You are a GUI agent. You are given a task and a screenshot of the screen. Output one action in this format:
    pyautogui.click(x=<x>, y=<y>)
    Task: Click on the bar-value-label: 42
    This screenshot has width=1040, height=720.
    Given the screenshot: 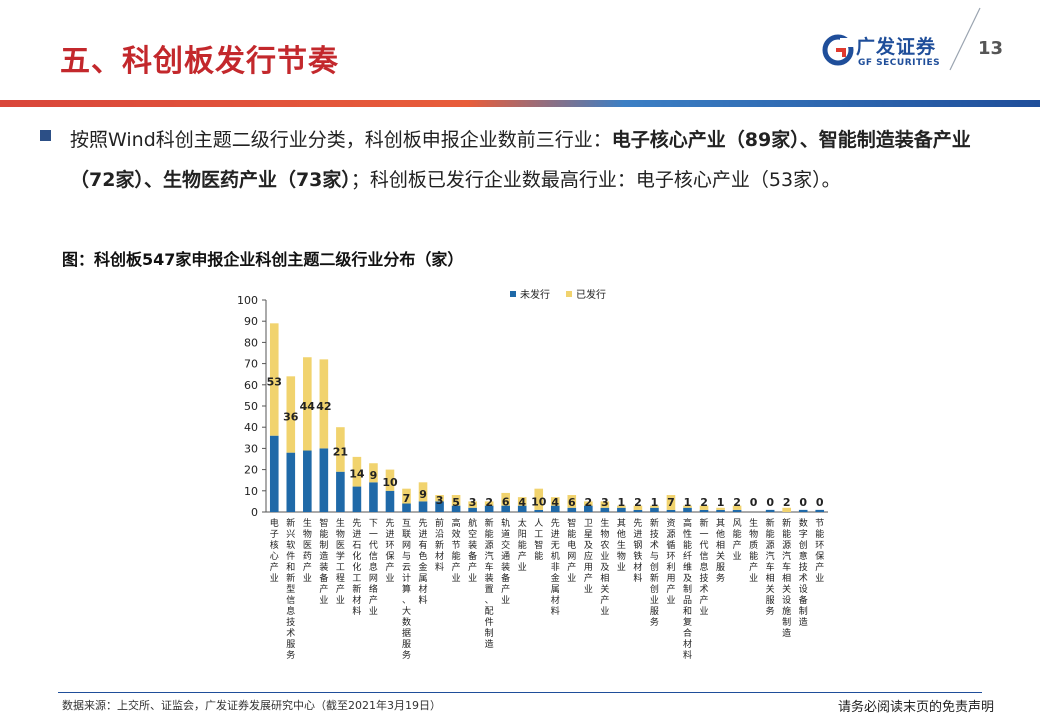 What is the action you would take?
    pyautogui.click(x=323, y=406)
    